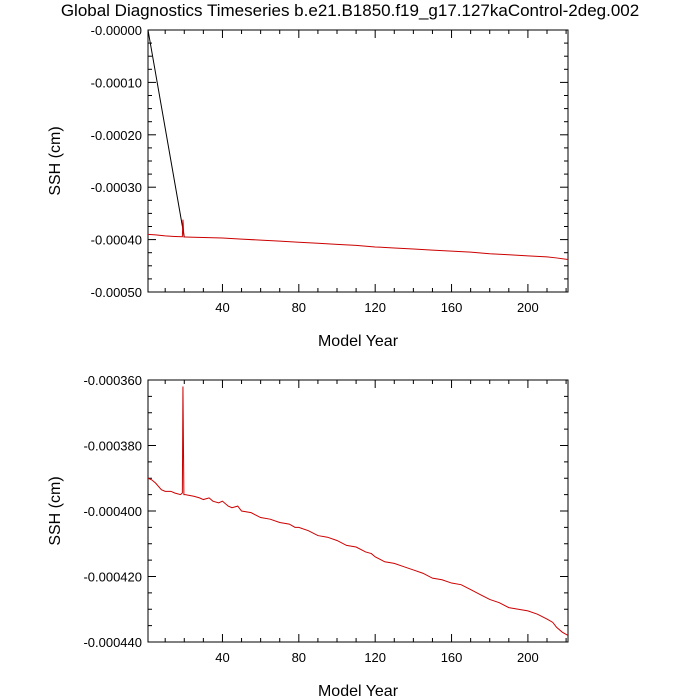 The width and height of the screenshot is (700, 700). Describe the element at coordinates (112, 642) in the screenshot. I see `bottom-y-tick-label-0: -0.000440` at that location.